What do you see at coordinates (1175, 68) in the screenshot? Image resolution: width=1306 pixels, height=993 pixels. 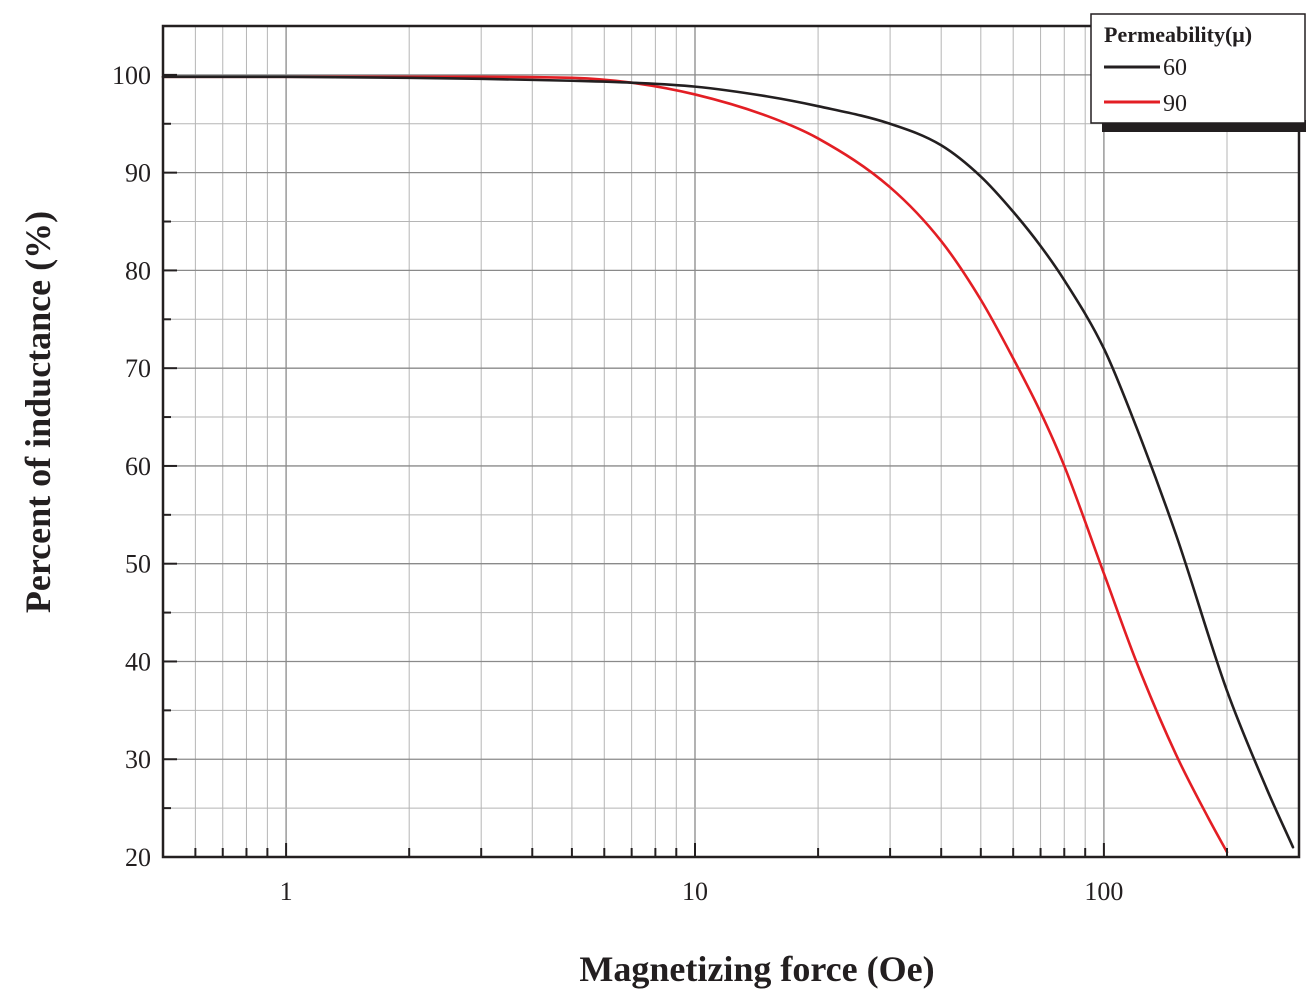 I see `legend-label-60: 60` at bounding box center [1175, 68].